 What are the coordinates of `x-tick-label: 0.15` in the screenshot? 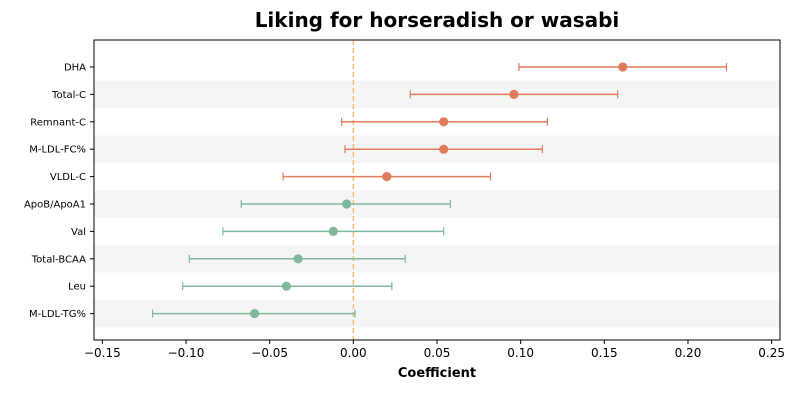 It's located at (604, 353).